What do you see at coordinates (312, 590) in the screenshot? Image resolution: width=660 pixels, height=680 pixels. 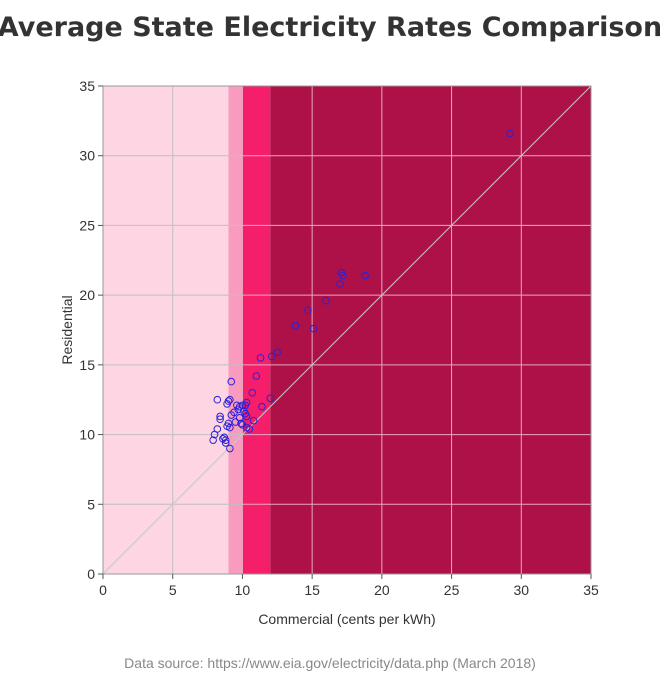 I see `x-tick-label: 15` at bounding box center [312, 590].